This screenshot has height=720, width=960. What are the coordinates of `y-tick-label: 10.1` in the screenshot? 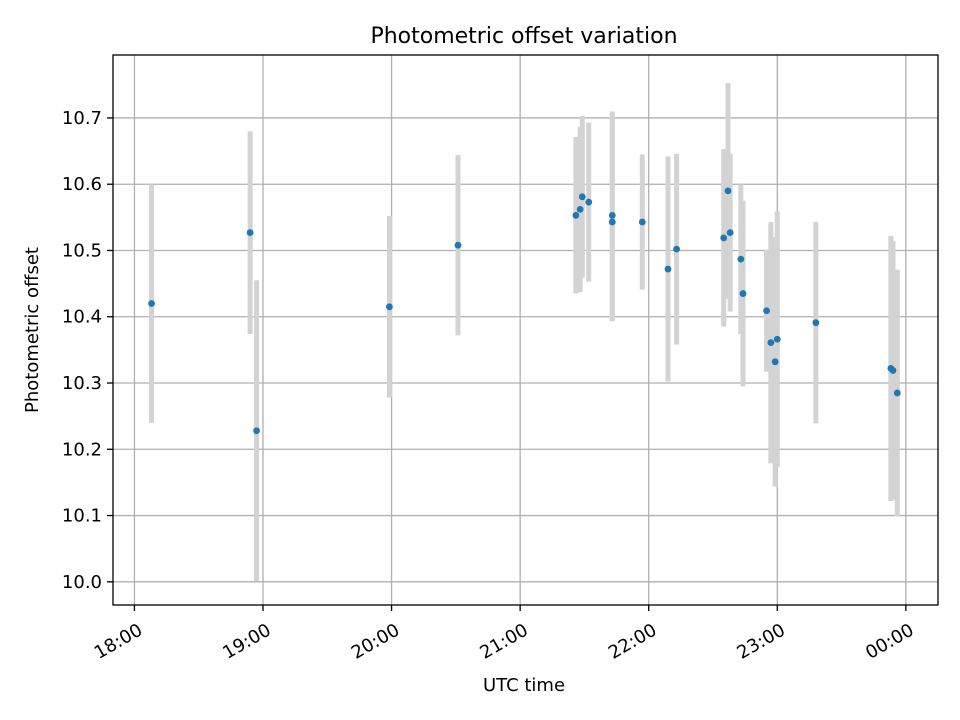 It's located at (82, 516).